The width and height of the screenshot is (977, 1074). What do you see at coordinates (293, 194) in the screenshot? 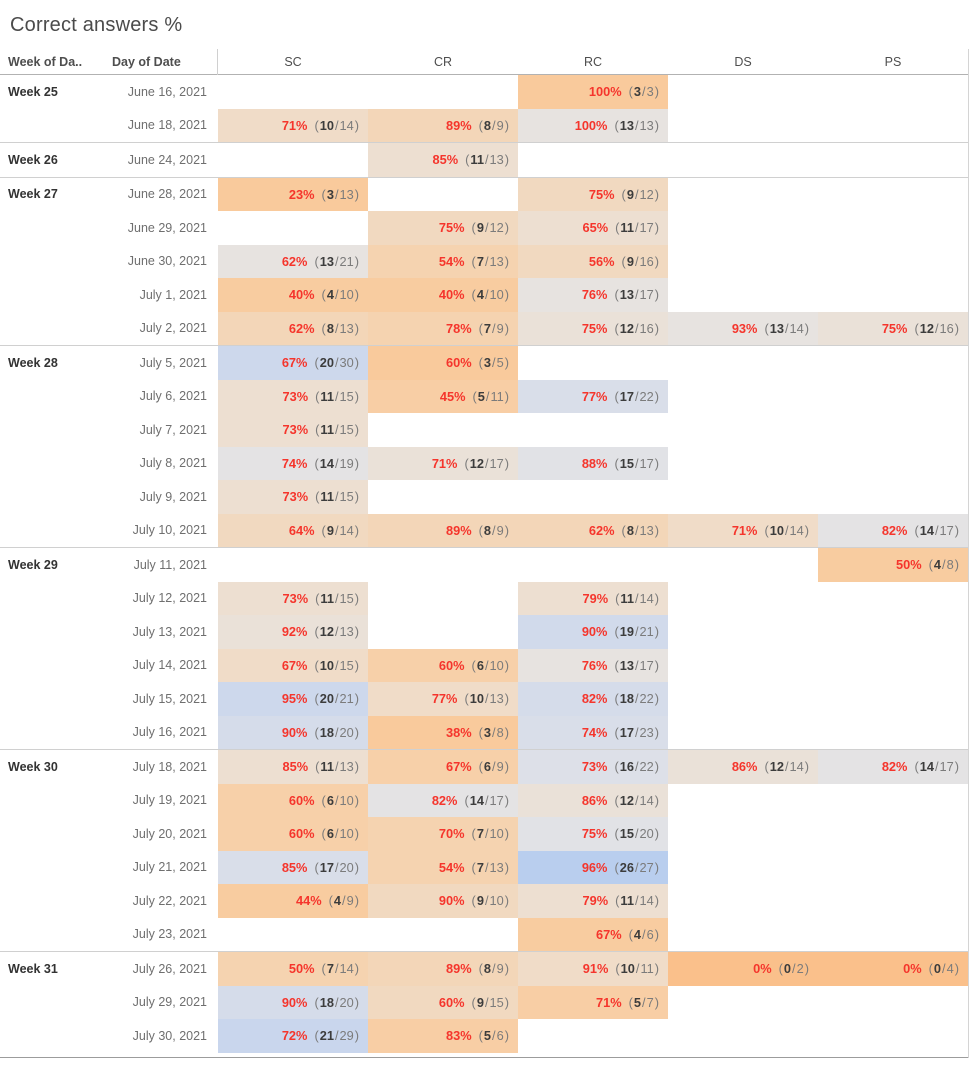
I see `score-cell-sc: 23% (3/13)` at bounding box center [293, 194].